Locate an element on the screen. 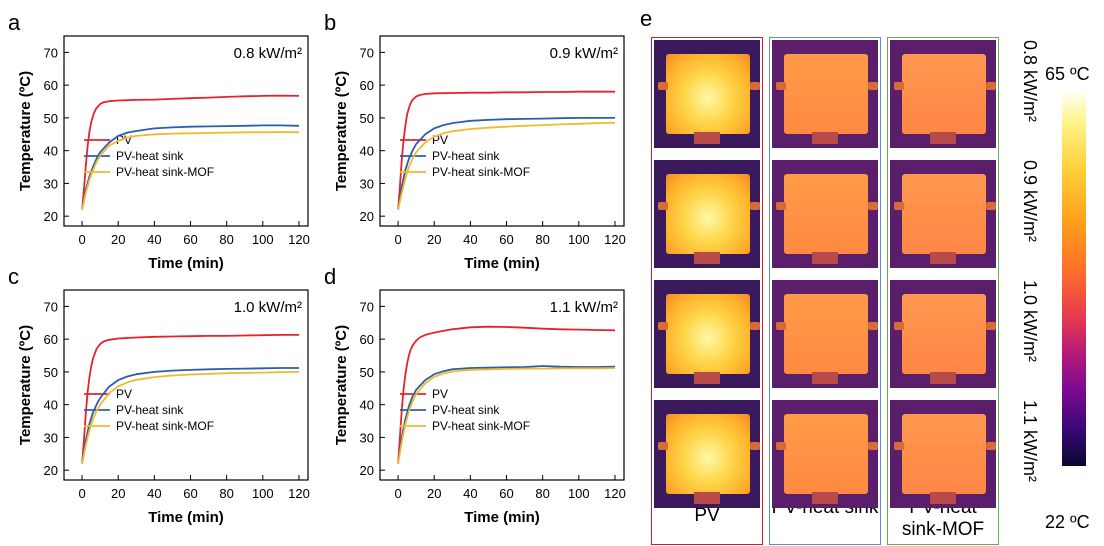  panel-letter-a: a is located at coordinates (14, 22).